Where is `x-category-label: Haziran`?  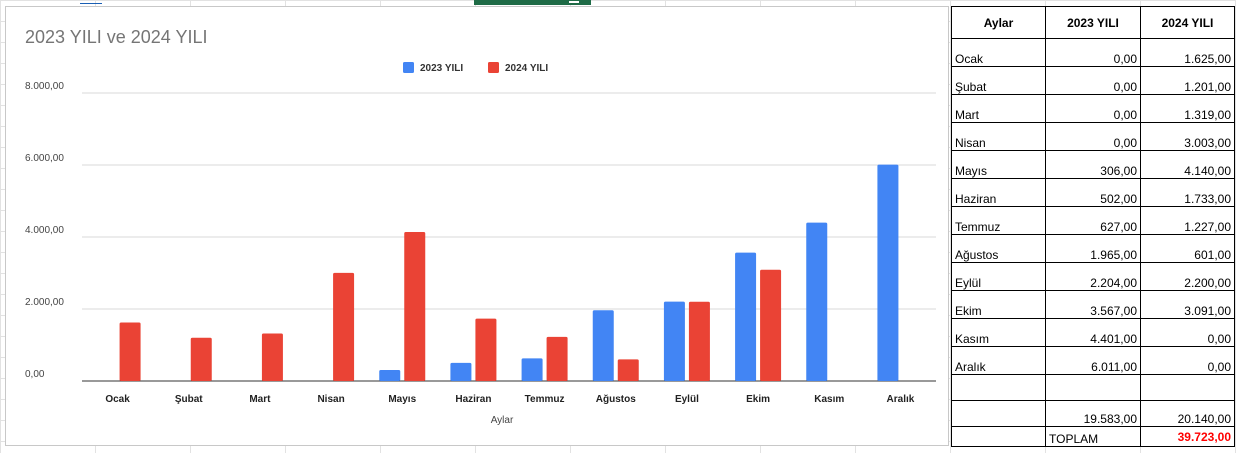
x-category-label: Haziran is located at coordinates (473, 399).